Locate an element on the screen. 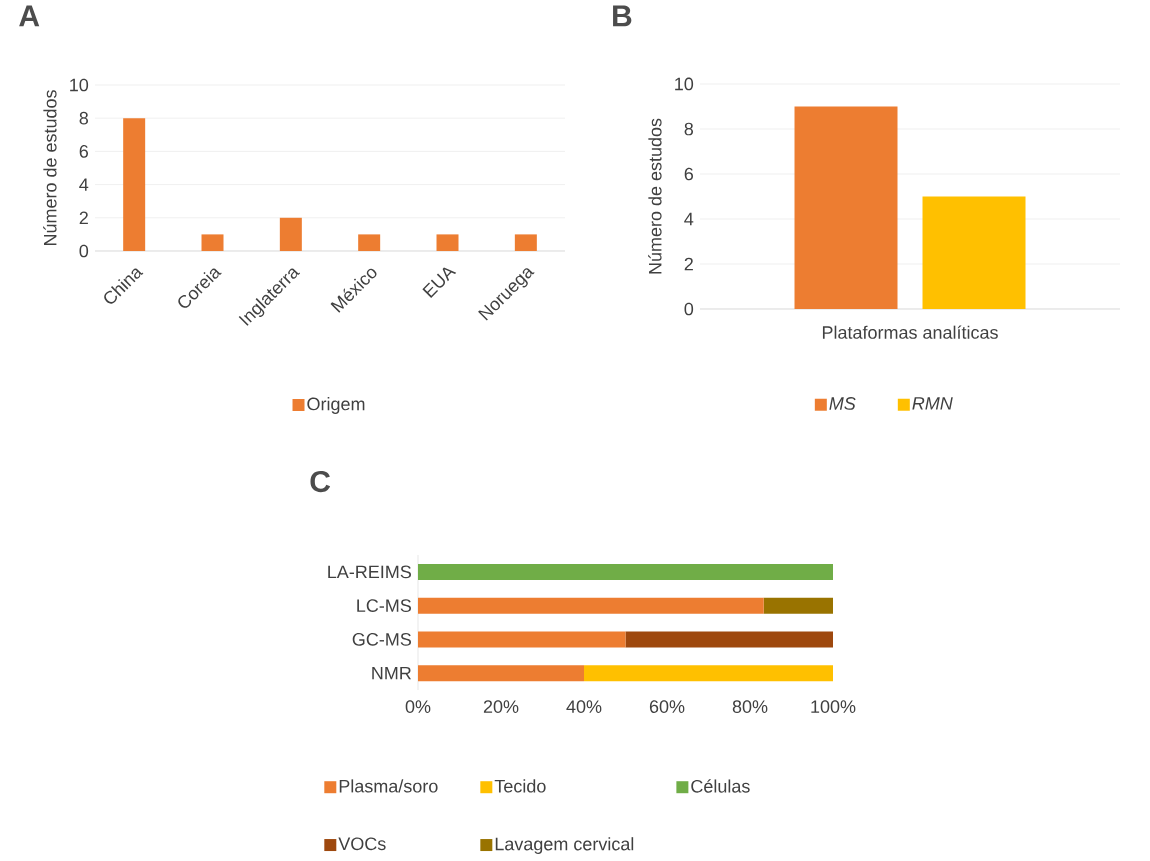  y-tick-label: NMR is located at coordinates (391, 673).